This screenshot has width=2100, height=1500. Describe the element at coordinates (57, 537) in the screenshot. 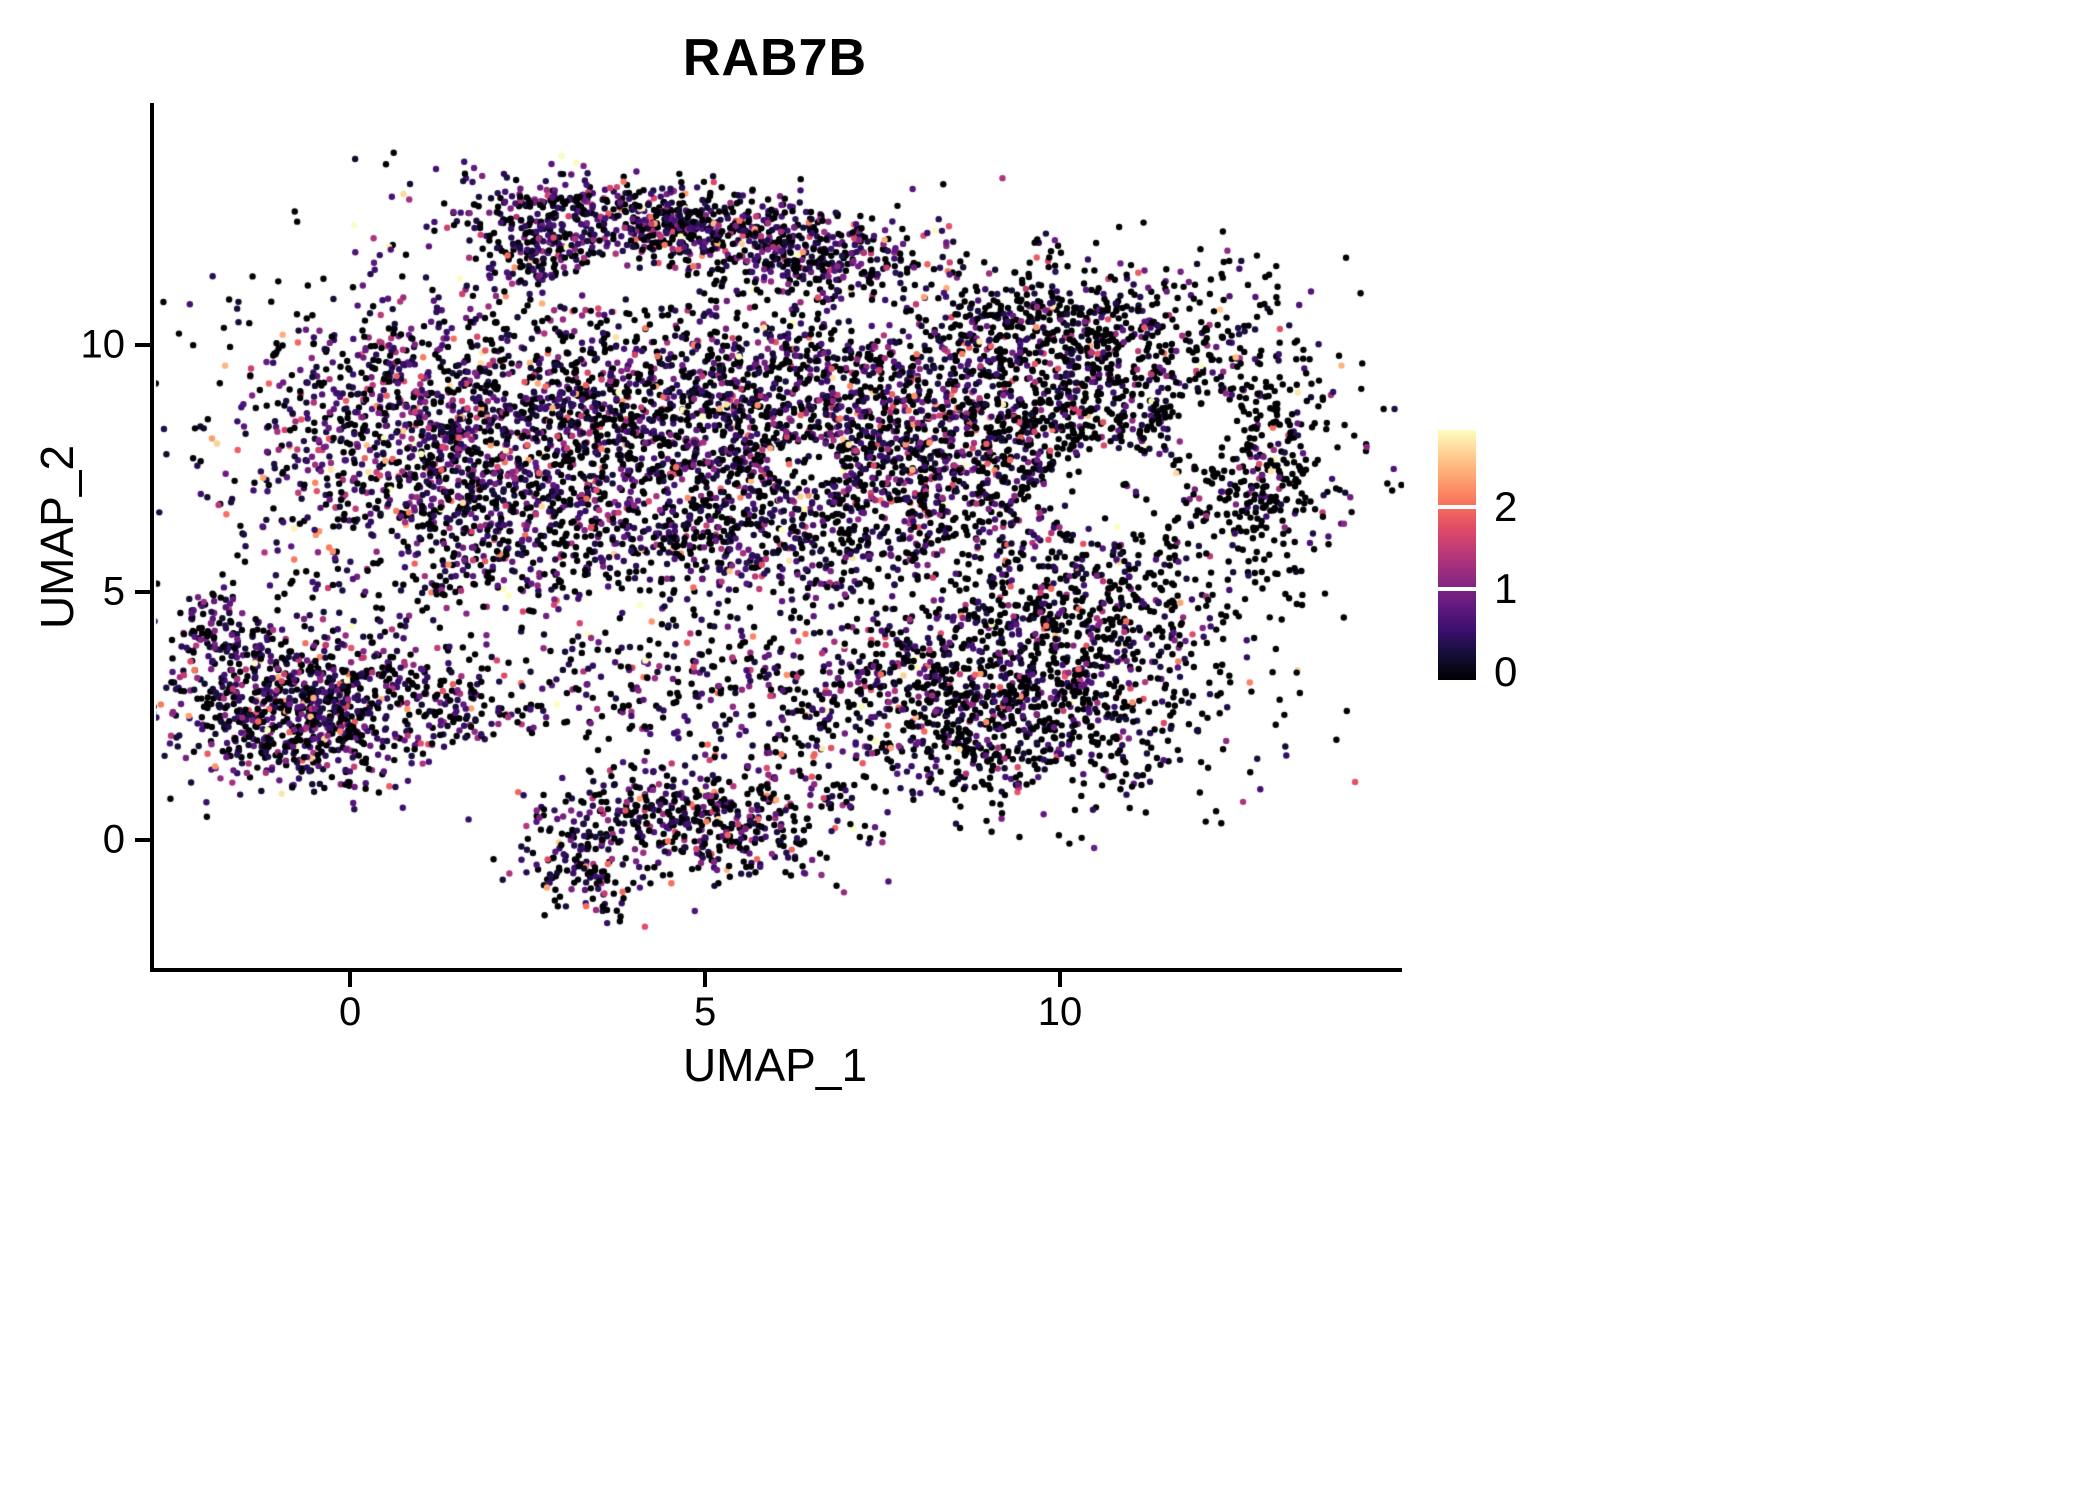

I see `y-axis-title: UMAP_2` at that location.